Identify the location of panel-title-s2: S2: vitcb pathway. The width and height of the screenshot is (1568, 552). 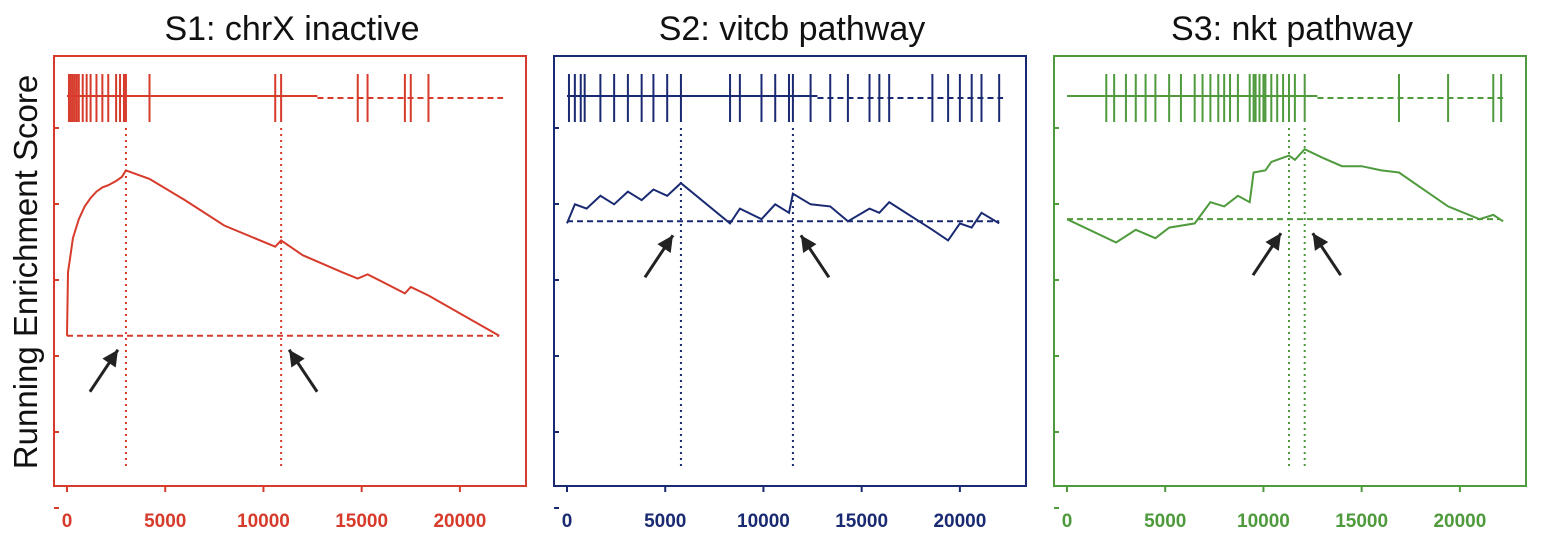
(792, 29).